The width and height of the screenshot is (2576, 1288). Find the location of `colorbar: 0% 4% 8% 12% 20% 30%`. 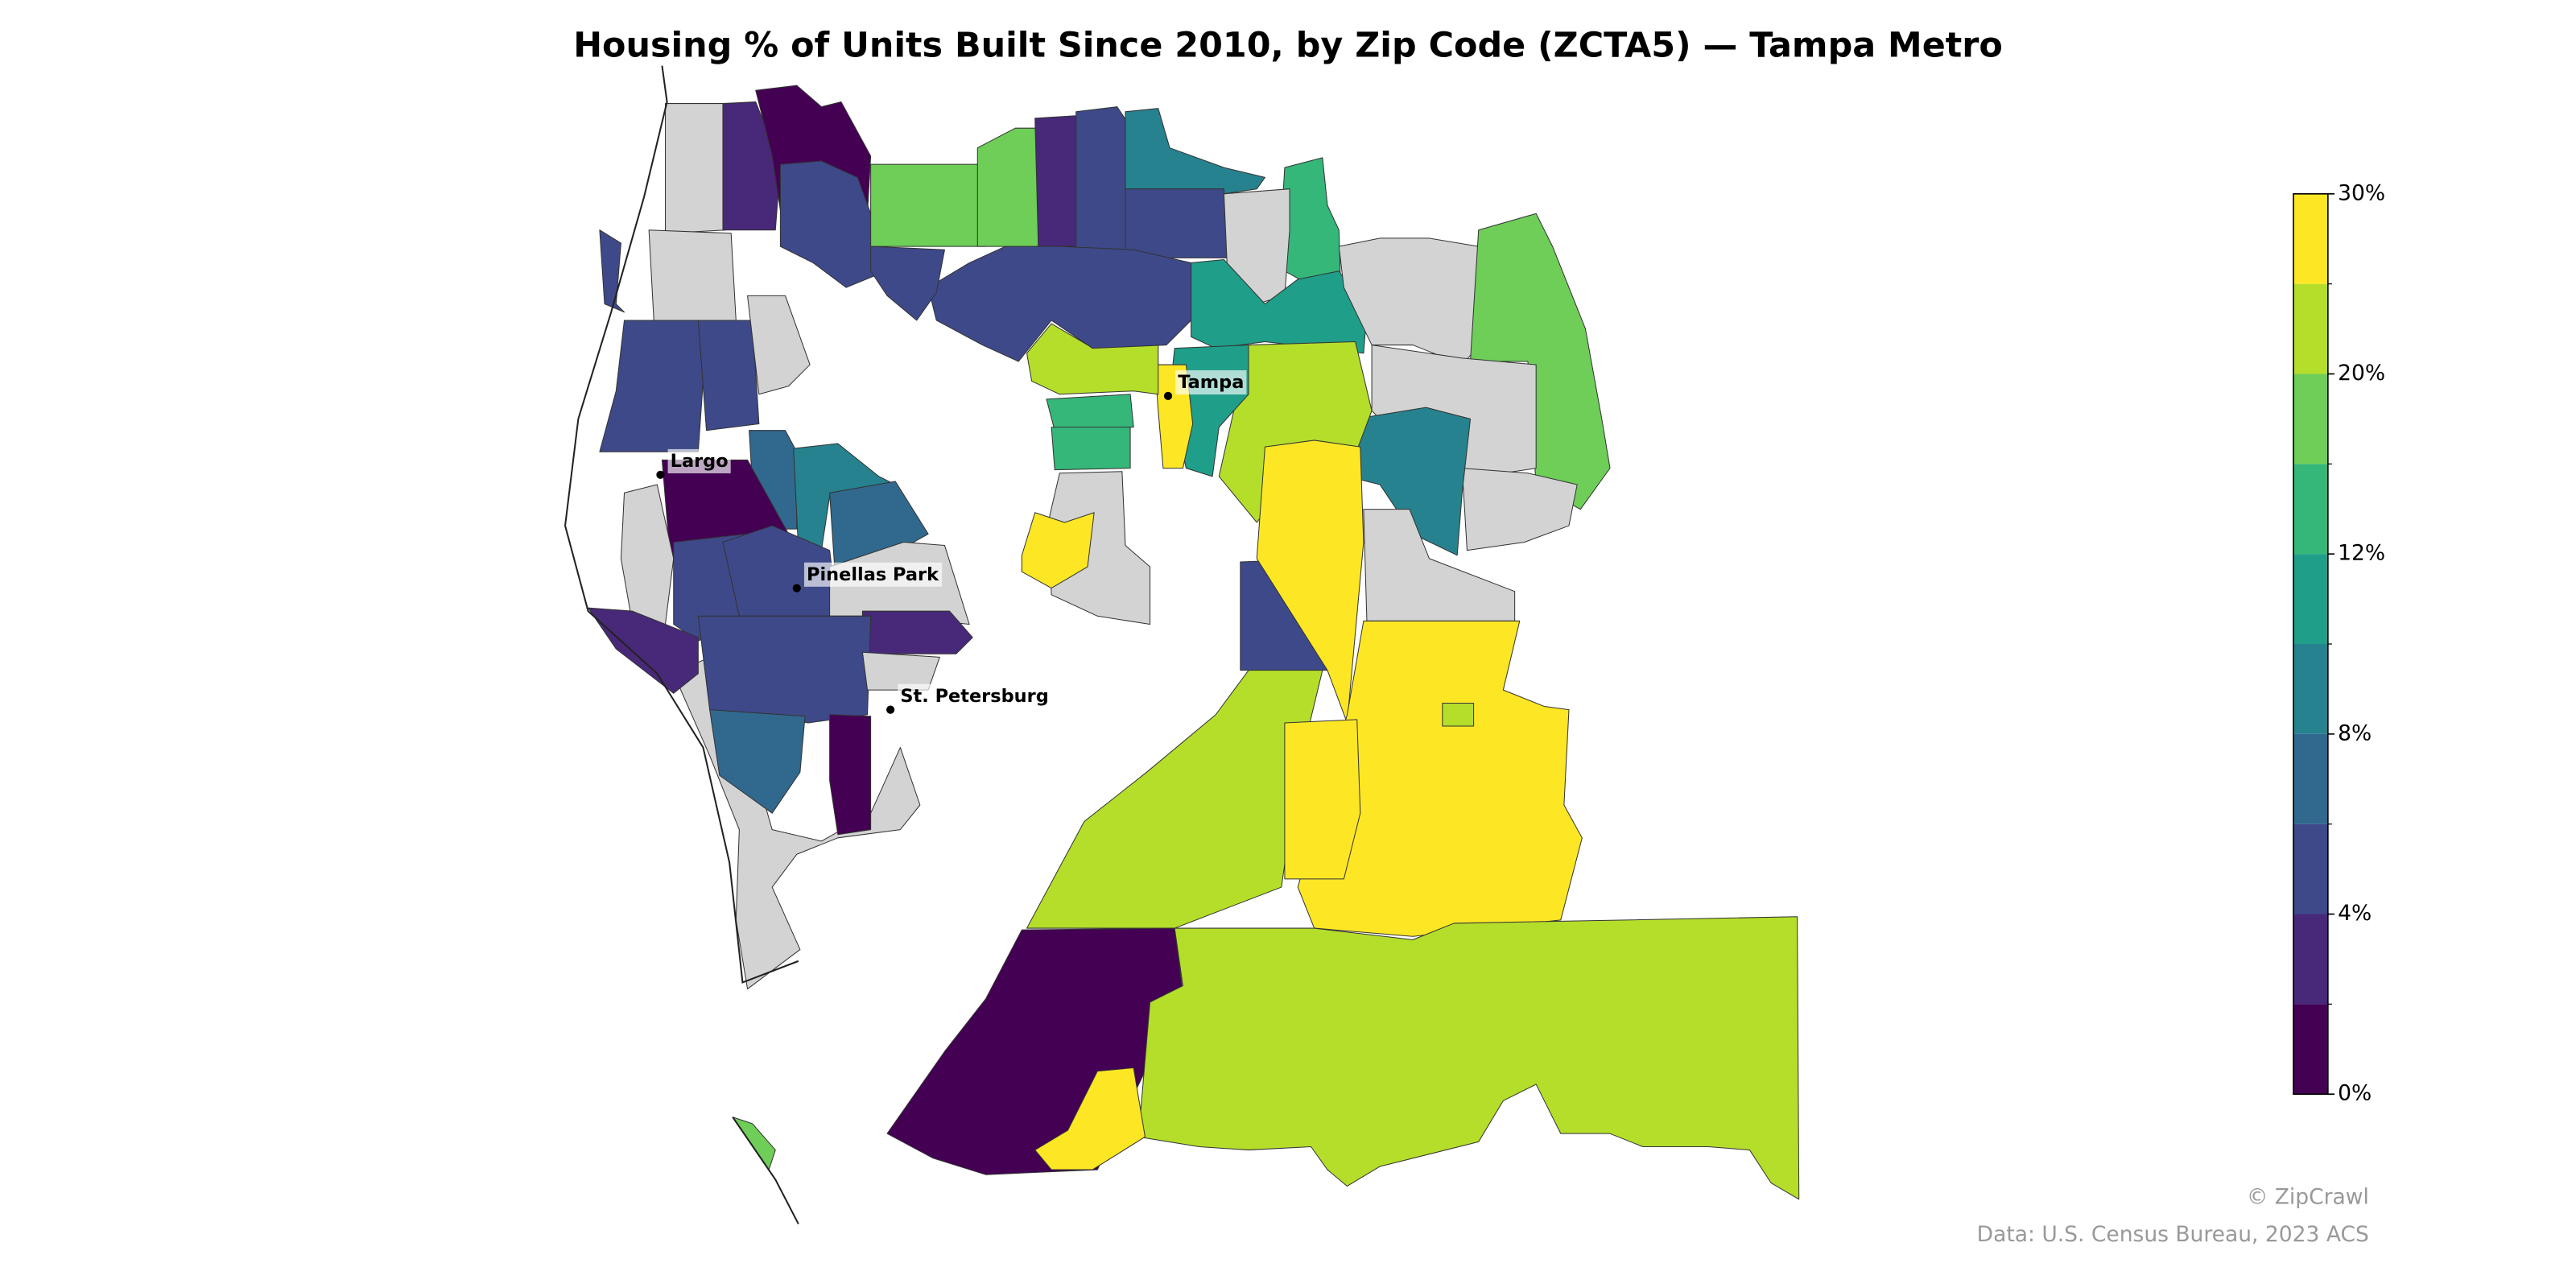

colorbar: 0% 4% 8% 12% 20% 30% is located at coordinates (2339, 643).